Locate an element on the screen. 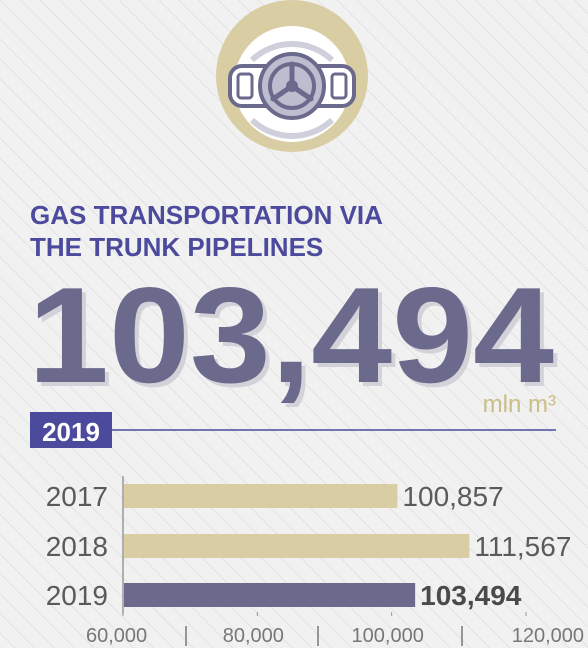  x-tick-label: 60,000 is located at coordinates (116, 636).